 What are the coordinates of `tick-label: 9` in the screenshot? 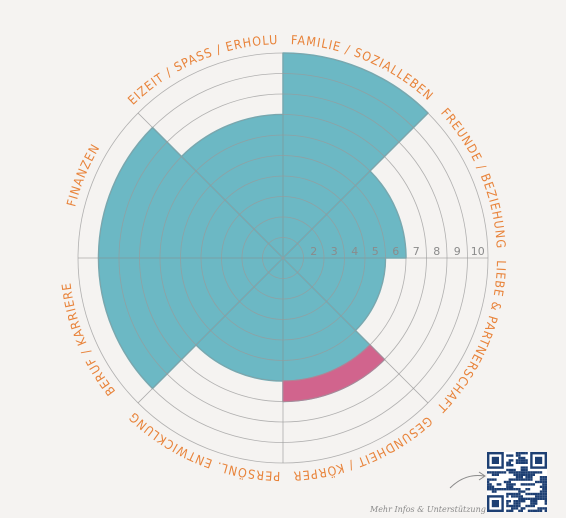 It's located at (457, 251).